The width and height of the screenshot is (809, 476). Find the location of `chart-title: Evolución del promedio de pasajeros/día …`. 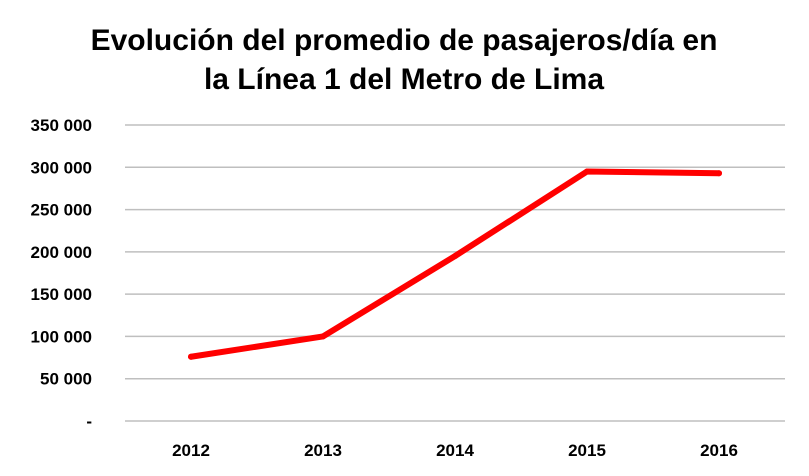

chart-title: Evolución del promedio de pasajeros/día … is located at coordinates (404, 60).